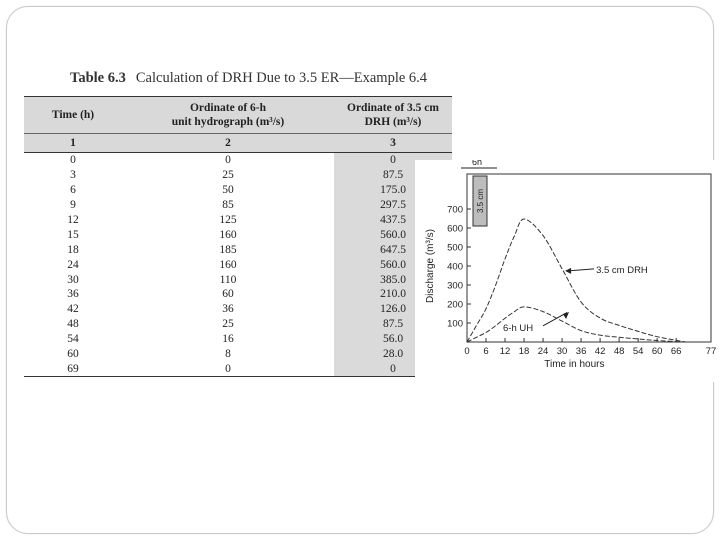 This screenshot has height=540, width=720. What do you see at coordinates (238, 354) in the screenshot?
I see `table-row: 60 8 28.0` at bounding box center [238, 354].